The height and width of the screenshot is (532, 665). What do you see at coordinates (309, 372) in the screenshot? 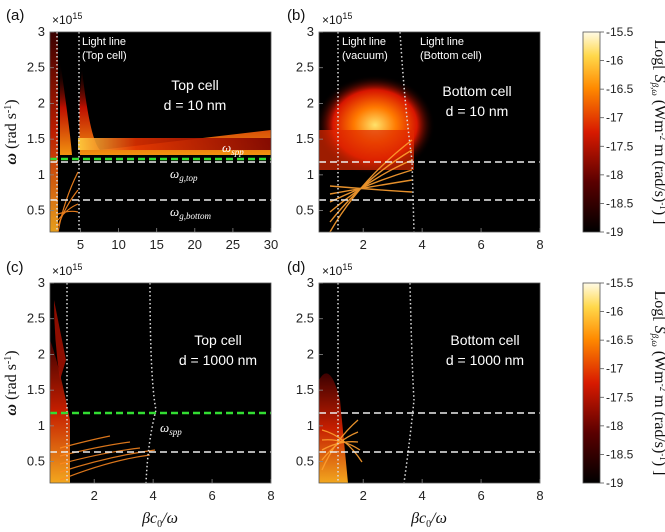
I see `y-ticks-d: 0.5 1 1.5 2 2.5 3` at bounding box center [309, 372].